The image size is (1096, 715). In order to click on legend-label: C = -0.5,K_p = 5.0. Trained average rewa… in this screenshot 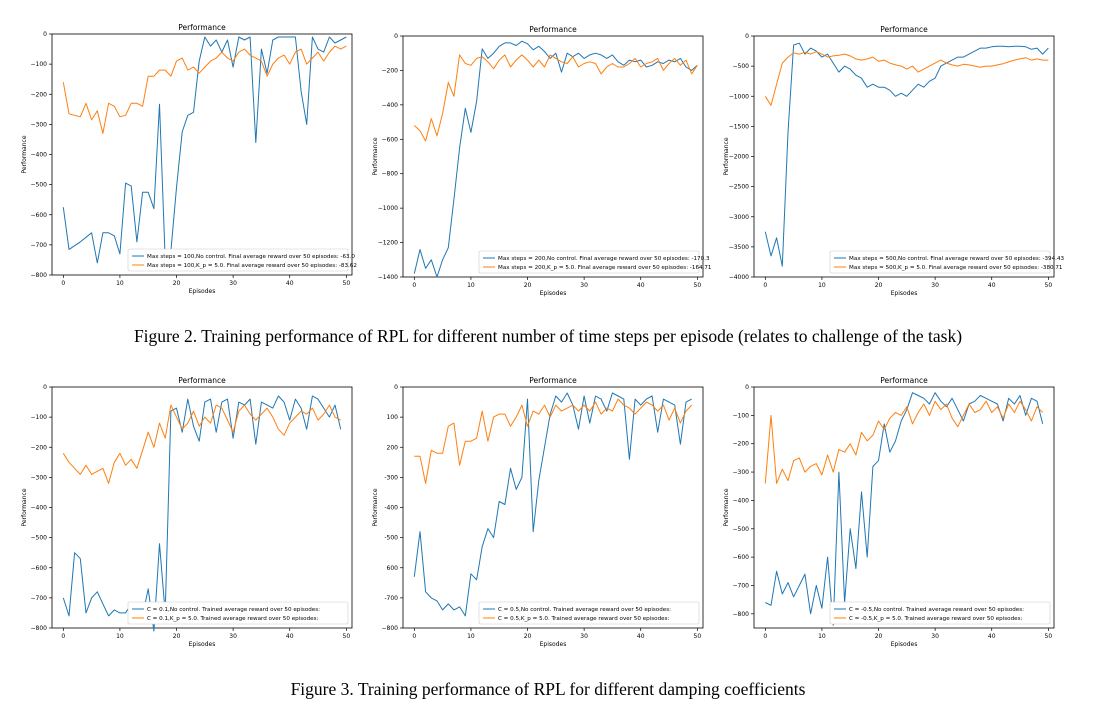, I will do `click(936, 619)`.